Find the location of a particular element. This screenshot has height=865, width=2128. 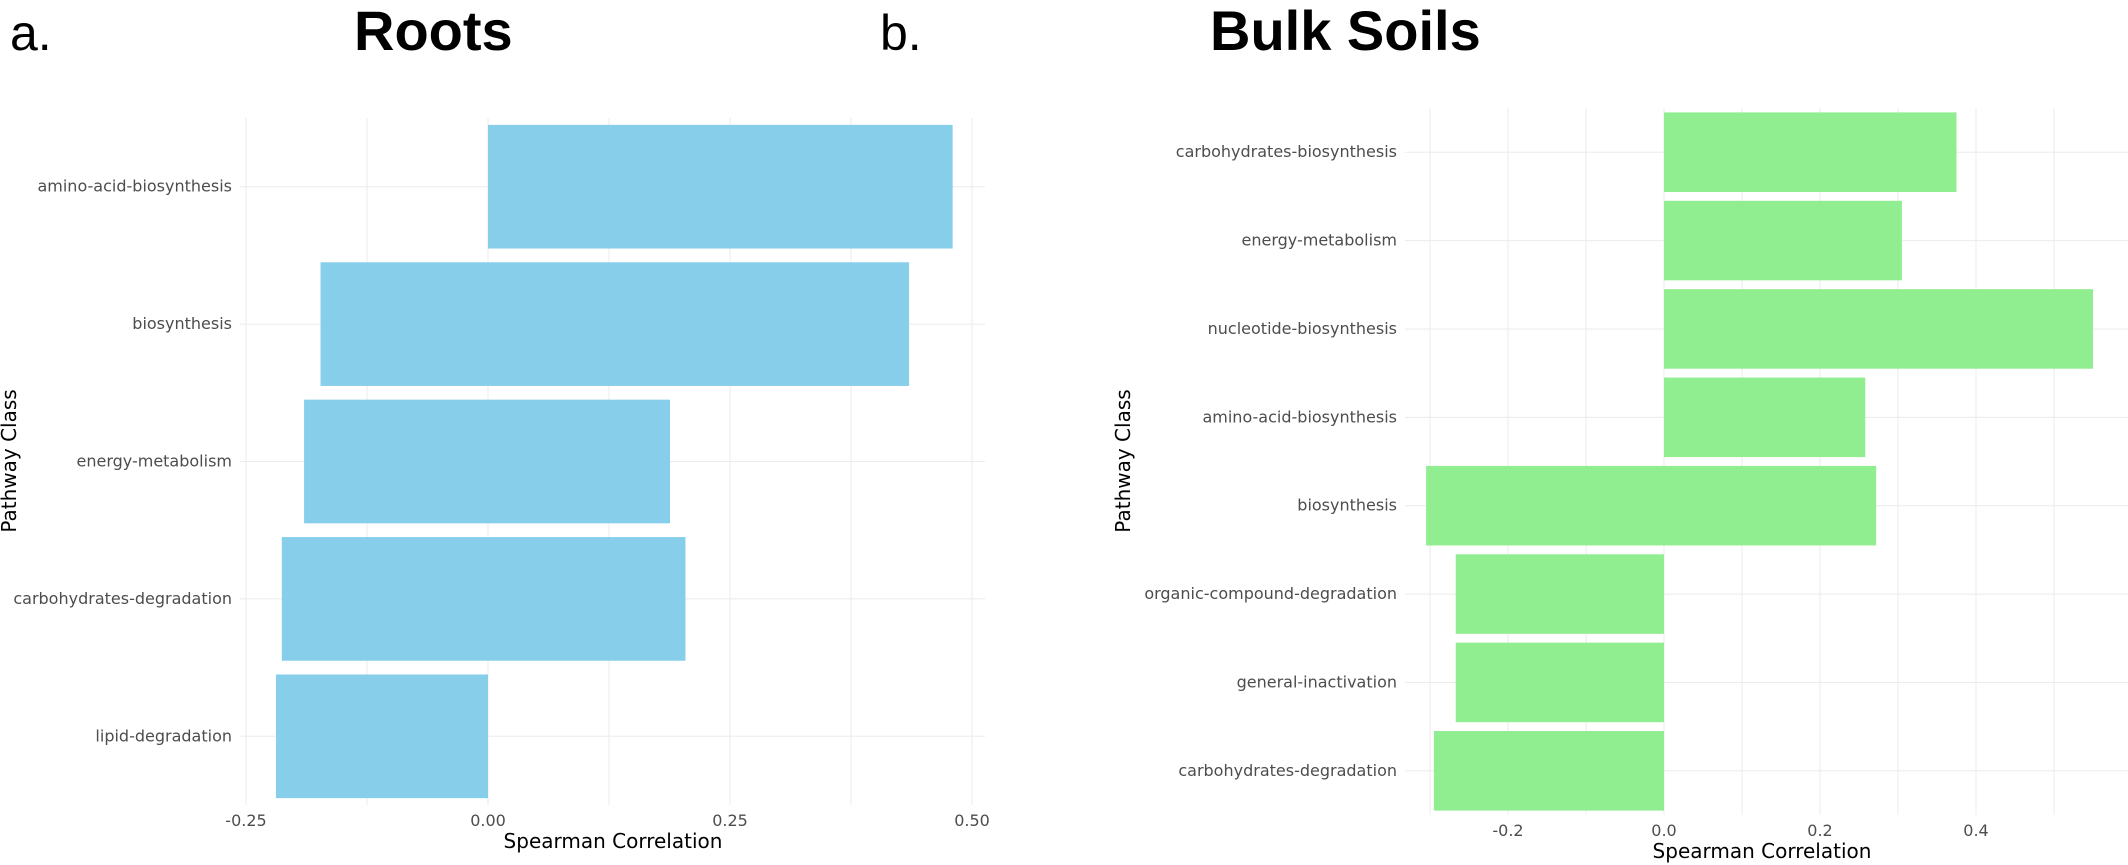

x-tick-label: -0.25 is located at coordinates (245, 820).